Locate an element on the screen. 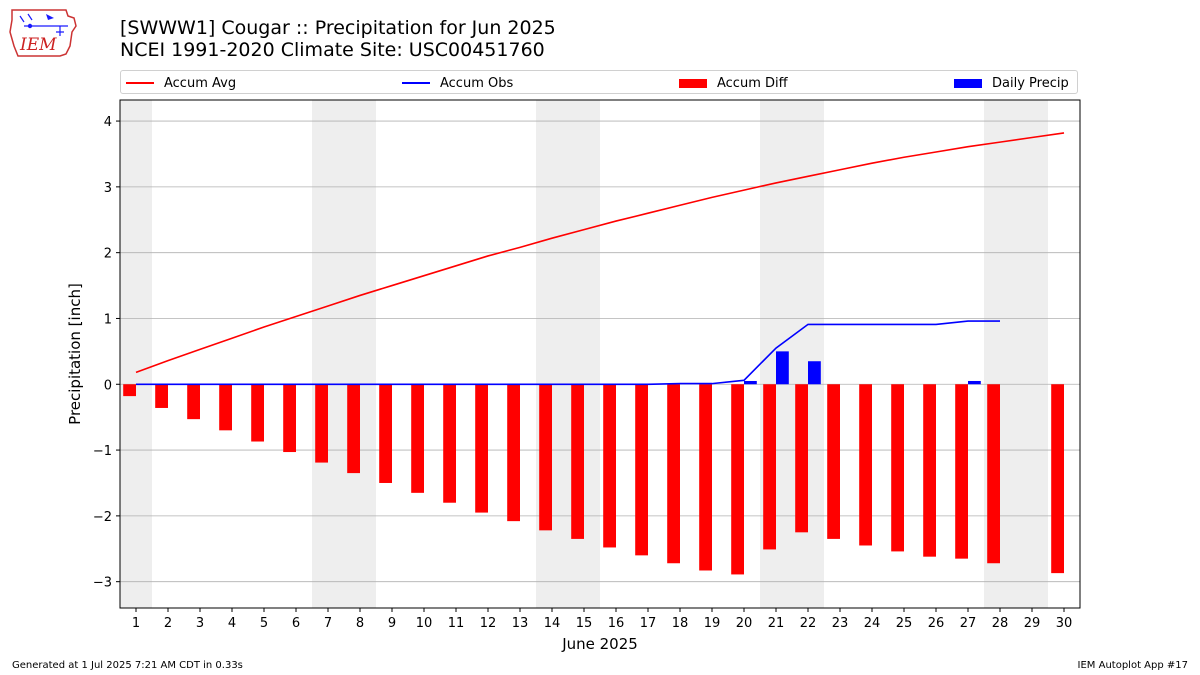 The height and width of the screenshot is (675, 1200). x-tick-label: 7 is located at coordinates (328, 623).